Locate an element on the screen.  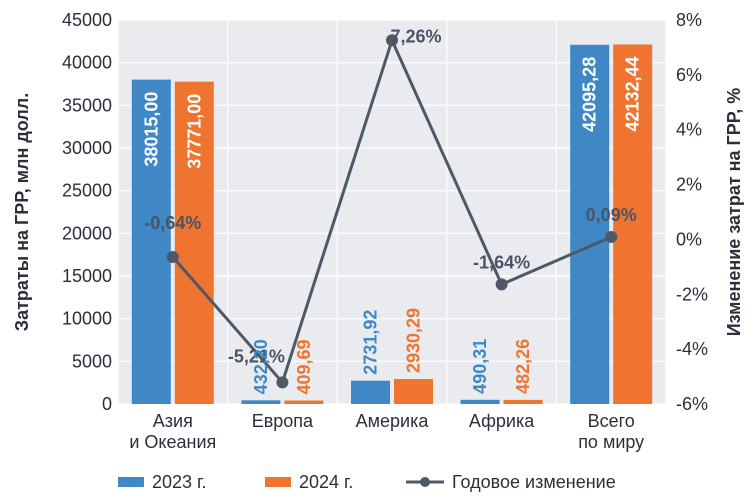
annual-change-label-2: 7,26% is located at coordinates (415, 36).